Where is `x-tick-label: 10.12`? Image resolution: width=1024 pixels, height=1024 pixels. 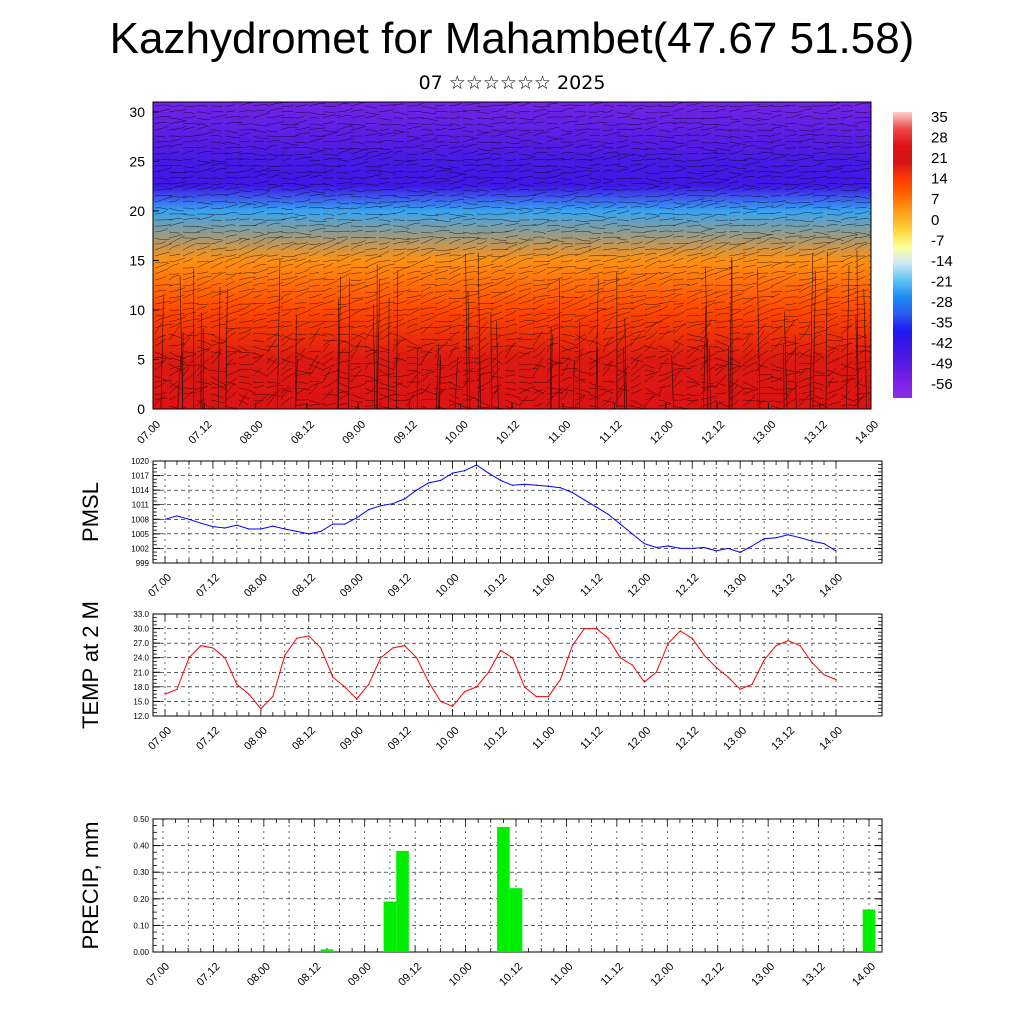 x-tick-label: 10.12 is located at coordinates (496, 586).